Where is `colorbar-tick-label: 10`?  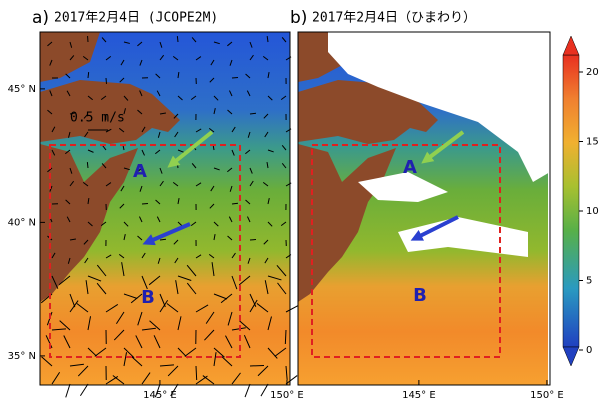 colorbar-tick-label: 10 is located at coordinates (592, 211).